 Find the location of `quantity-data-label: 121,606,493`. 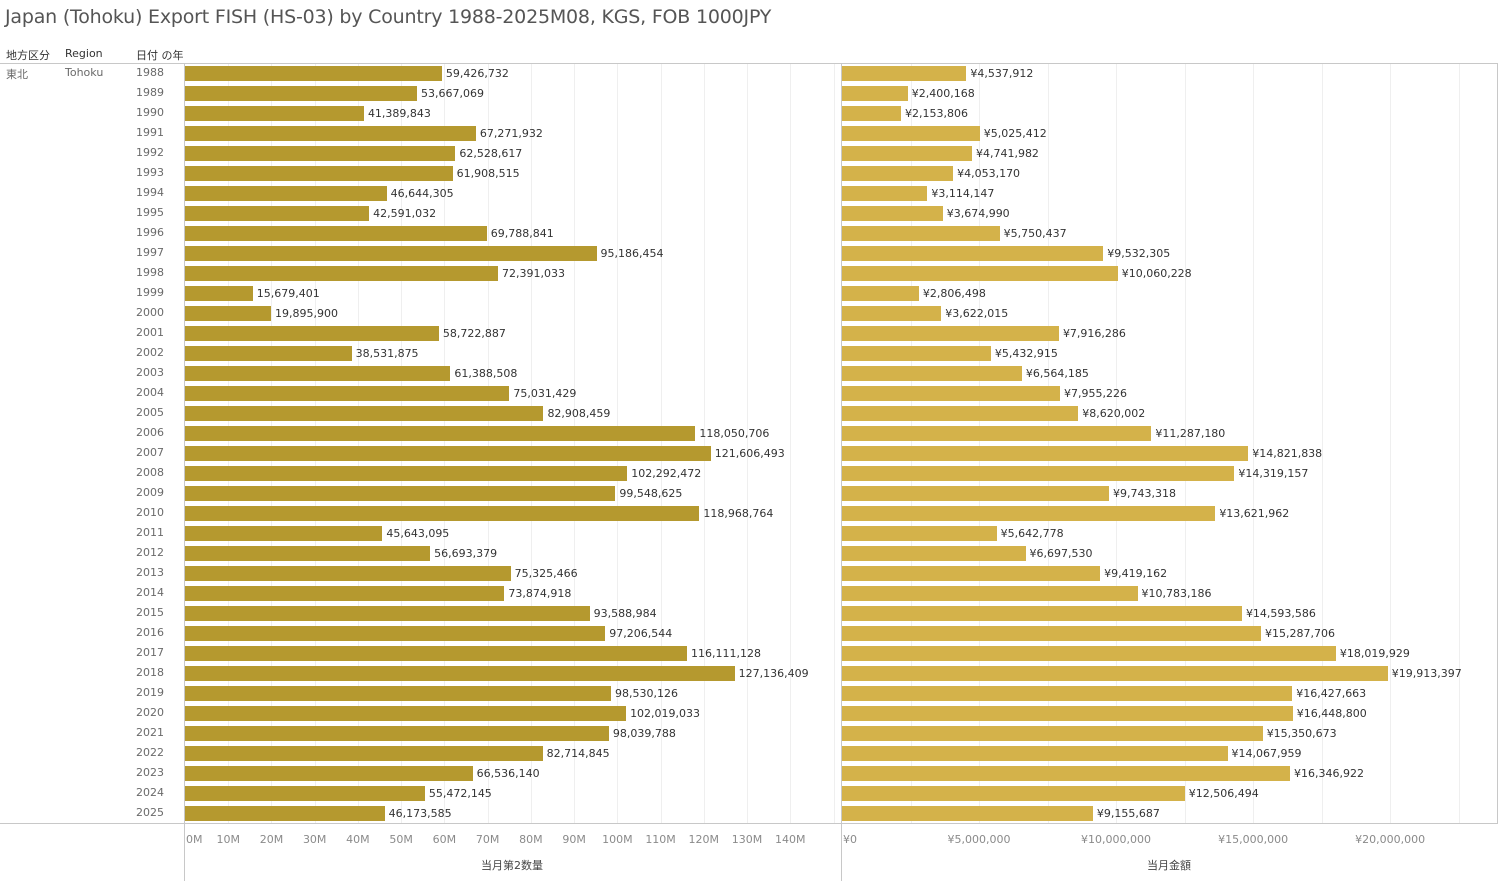

quantity-data-label: 121,606,493 is located at coordinates (749, 453).